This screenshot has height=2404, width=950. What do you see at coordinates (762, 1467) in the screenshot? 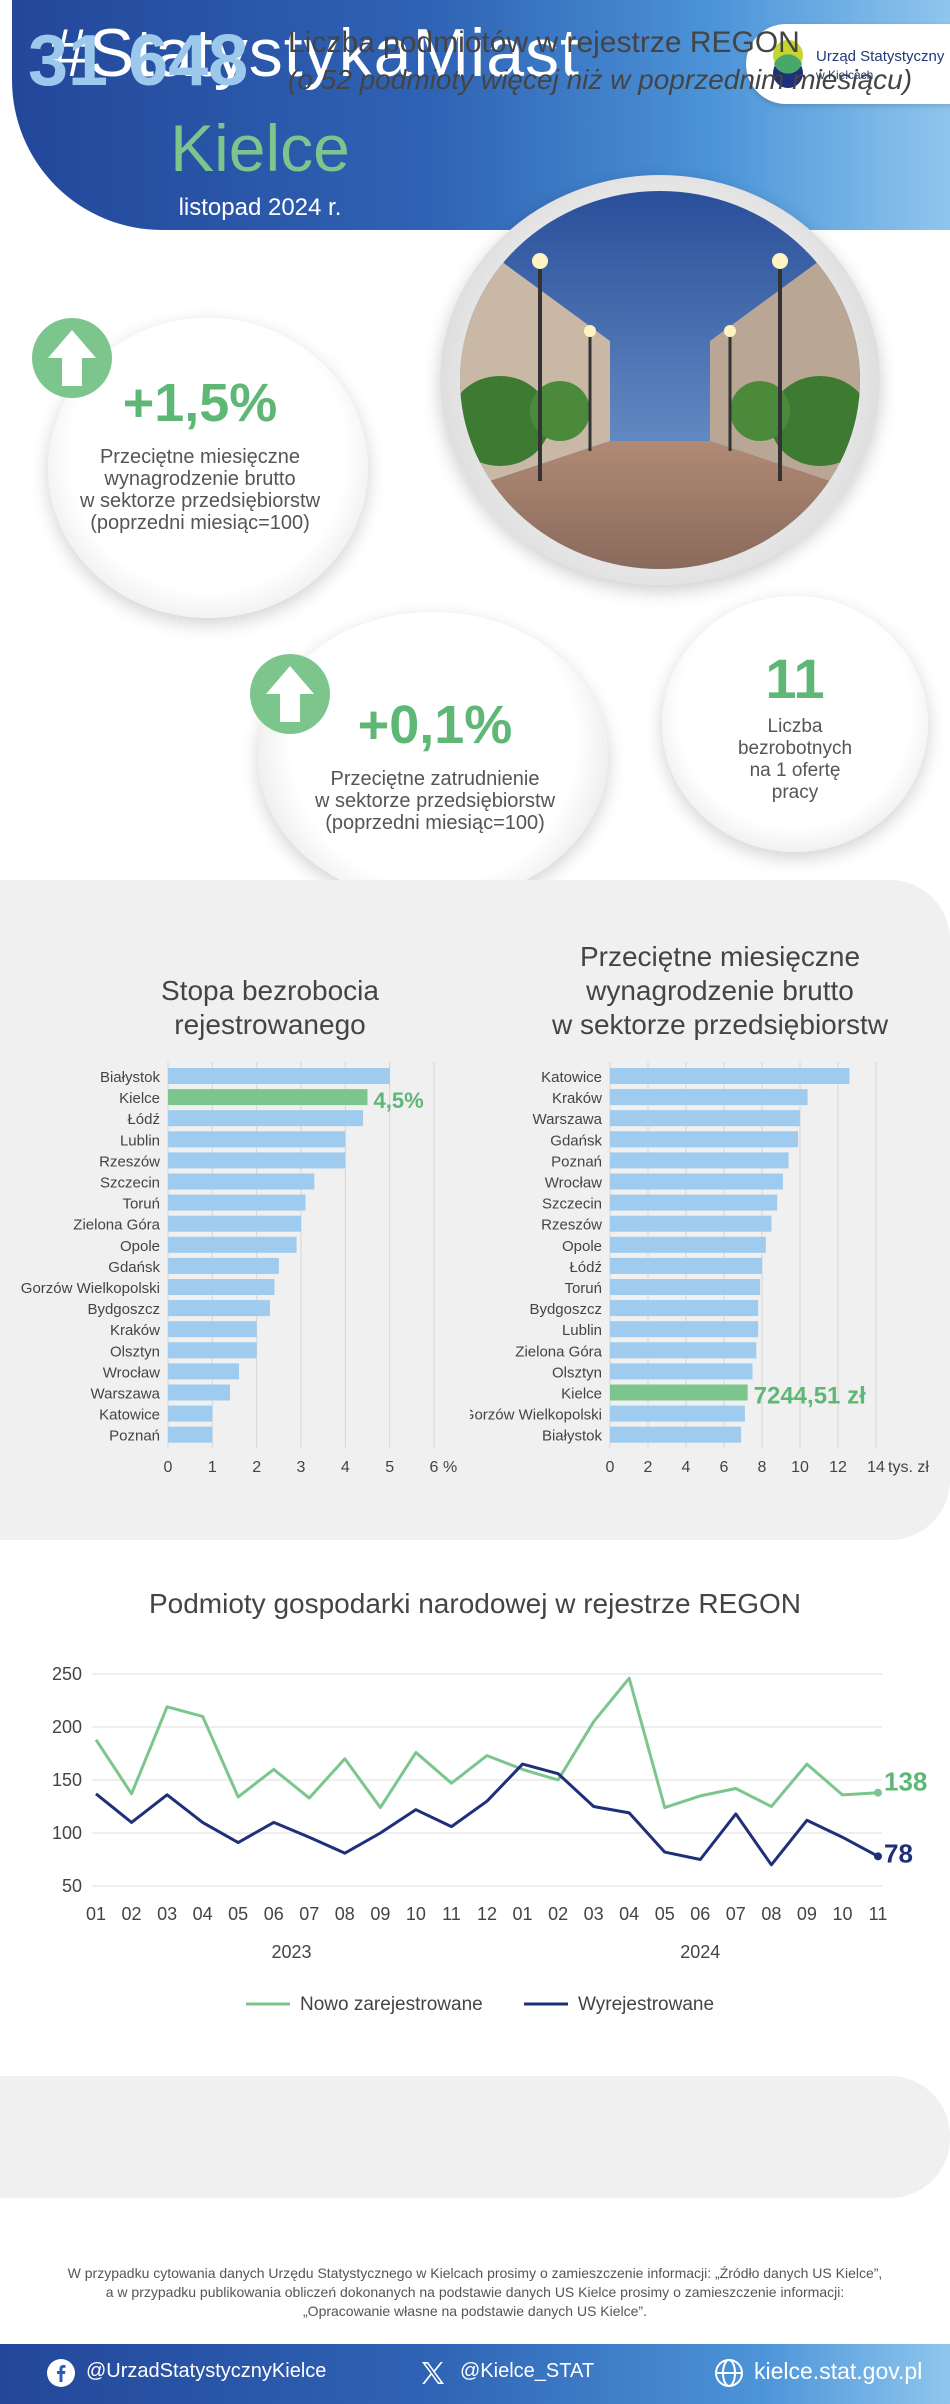
I see `tick-label: 8` at bounding box center [762, 1467].